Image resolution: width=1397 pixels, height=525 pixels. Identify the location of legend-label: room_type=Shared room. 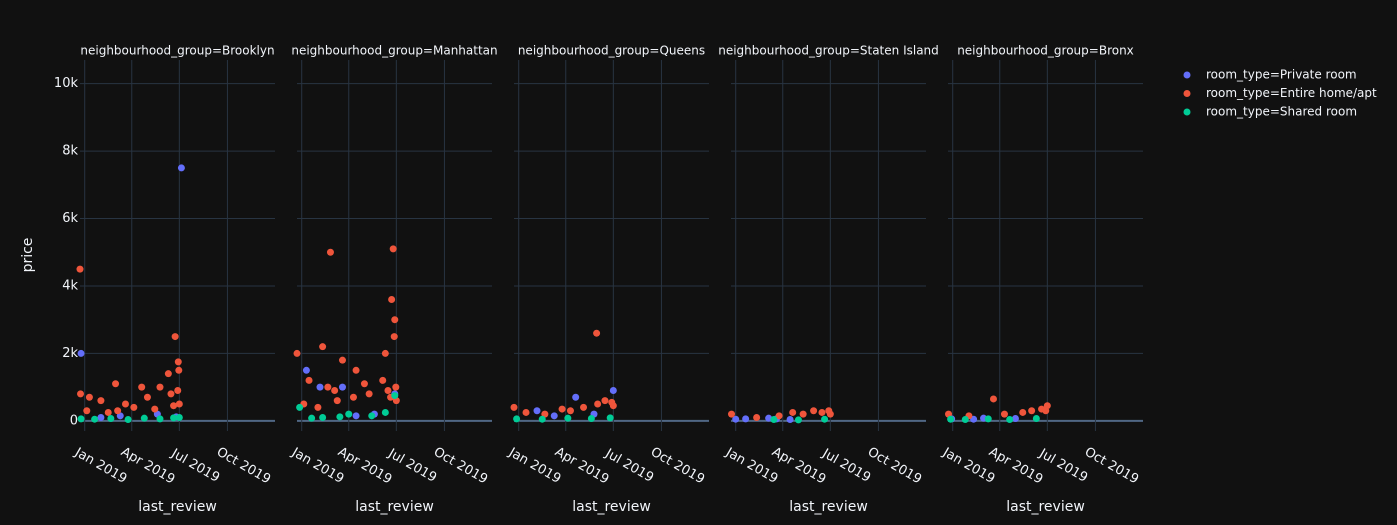
(1281, 112).